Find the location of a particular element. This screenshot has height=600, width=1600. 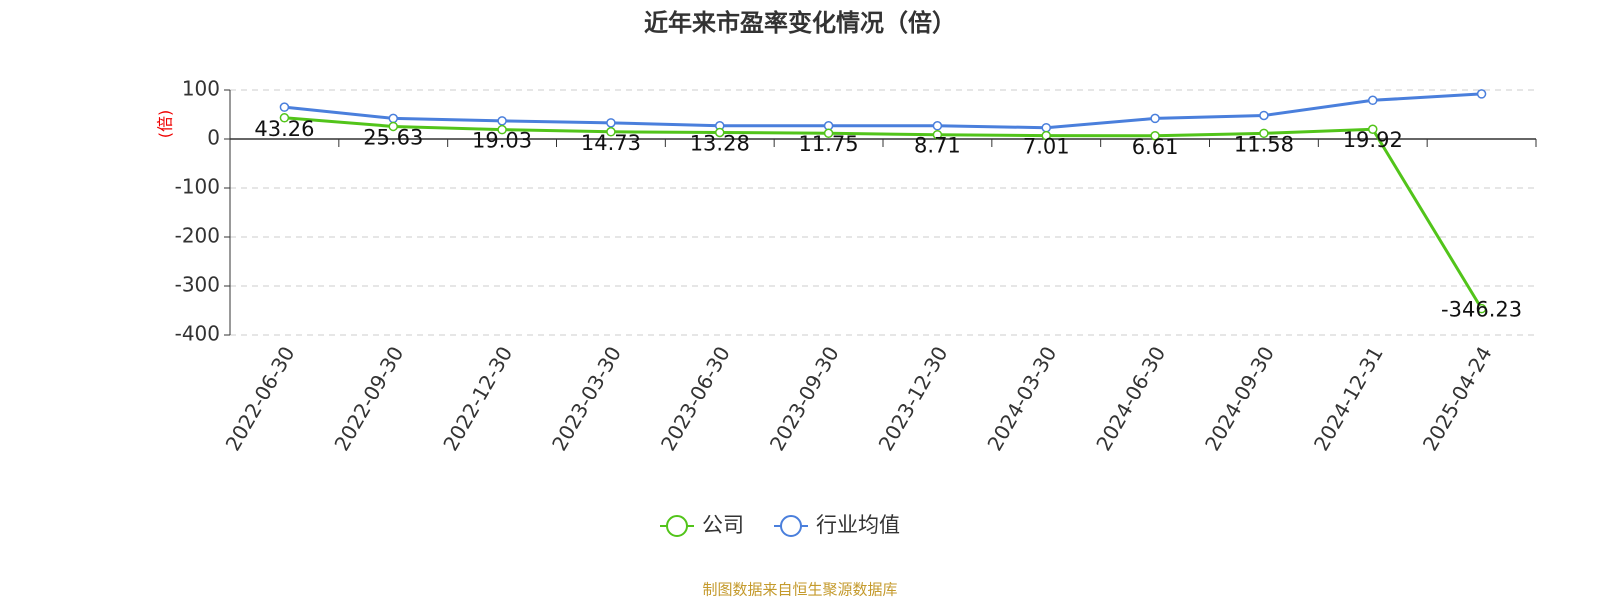

data-label: -346.23 is located at coordinates (1481, 310).